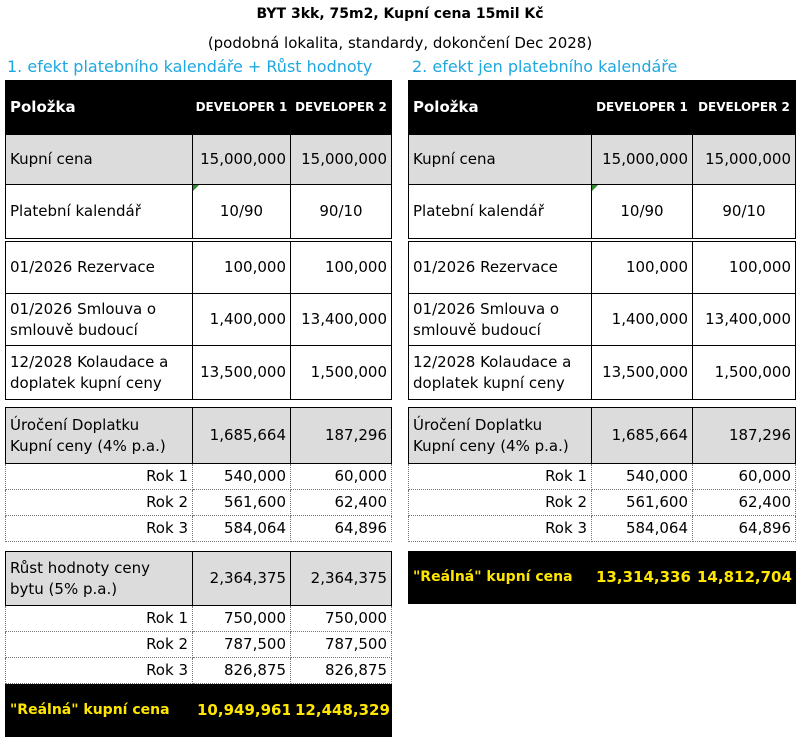 The height and width of the screenshot is (740, 800). Describe the element at coordinates (99, 319) in the screenshot. I see `contract-label: 01/2026 Smlouva o smlouvě budoucí` at that location.